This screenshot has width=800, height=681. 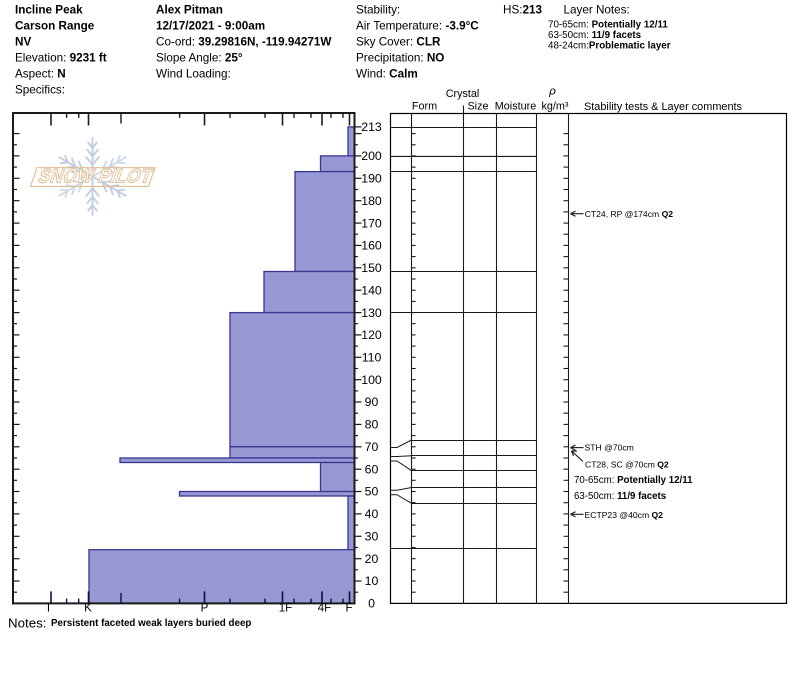 What do you see at coordinates (552, 92) in the screenshot?
I see `svg-text: ρ` at bounding box center [552, 92].